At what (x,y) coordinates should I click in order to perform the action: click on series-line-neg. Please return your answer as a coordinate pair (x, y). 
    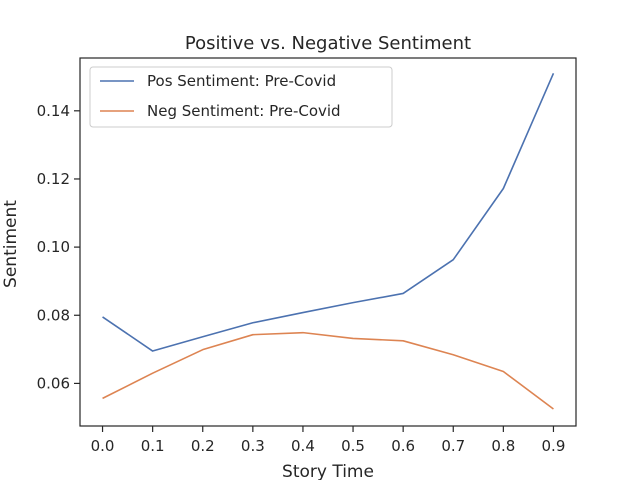
    Looking at the image, I should click on (328, 370).